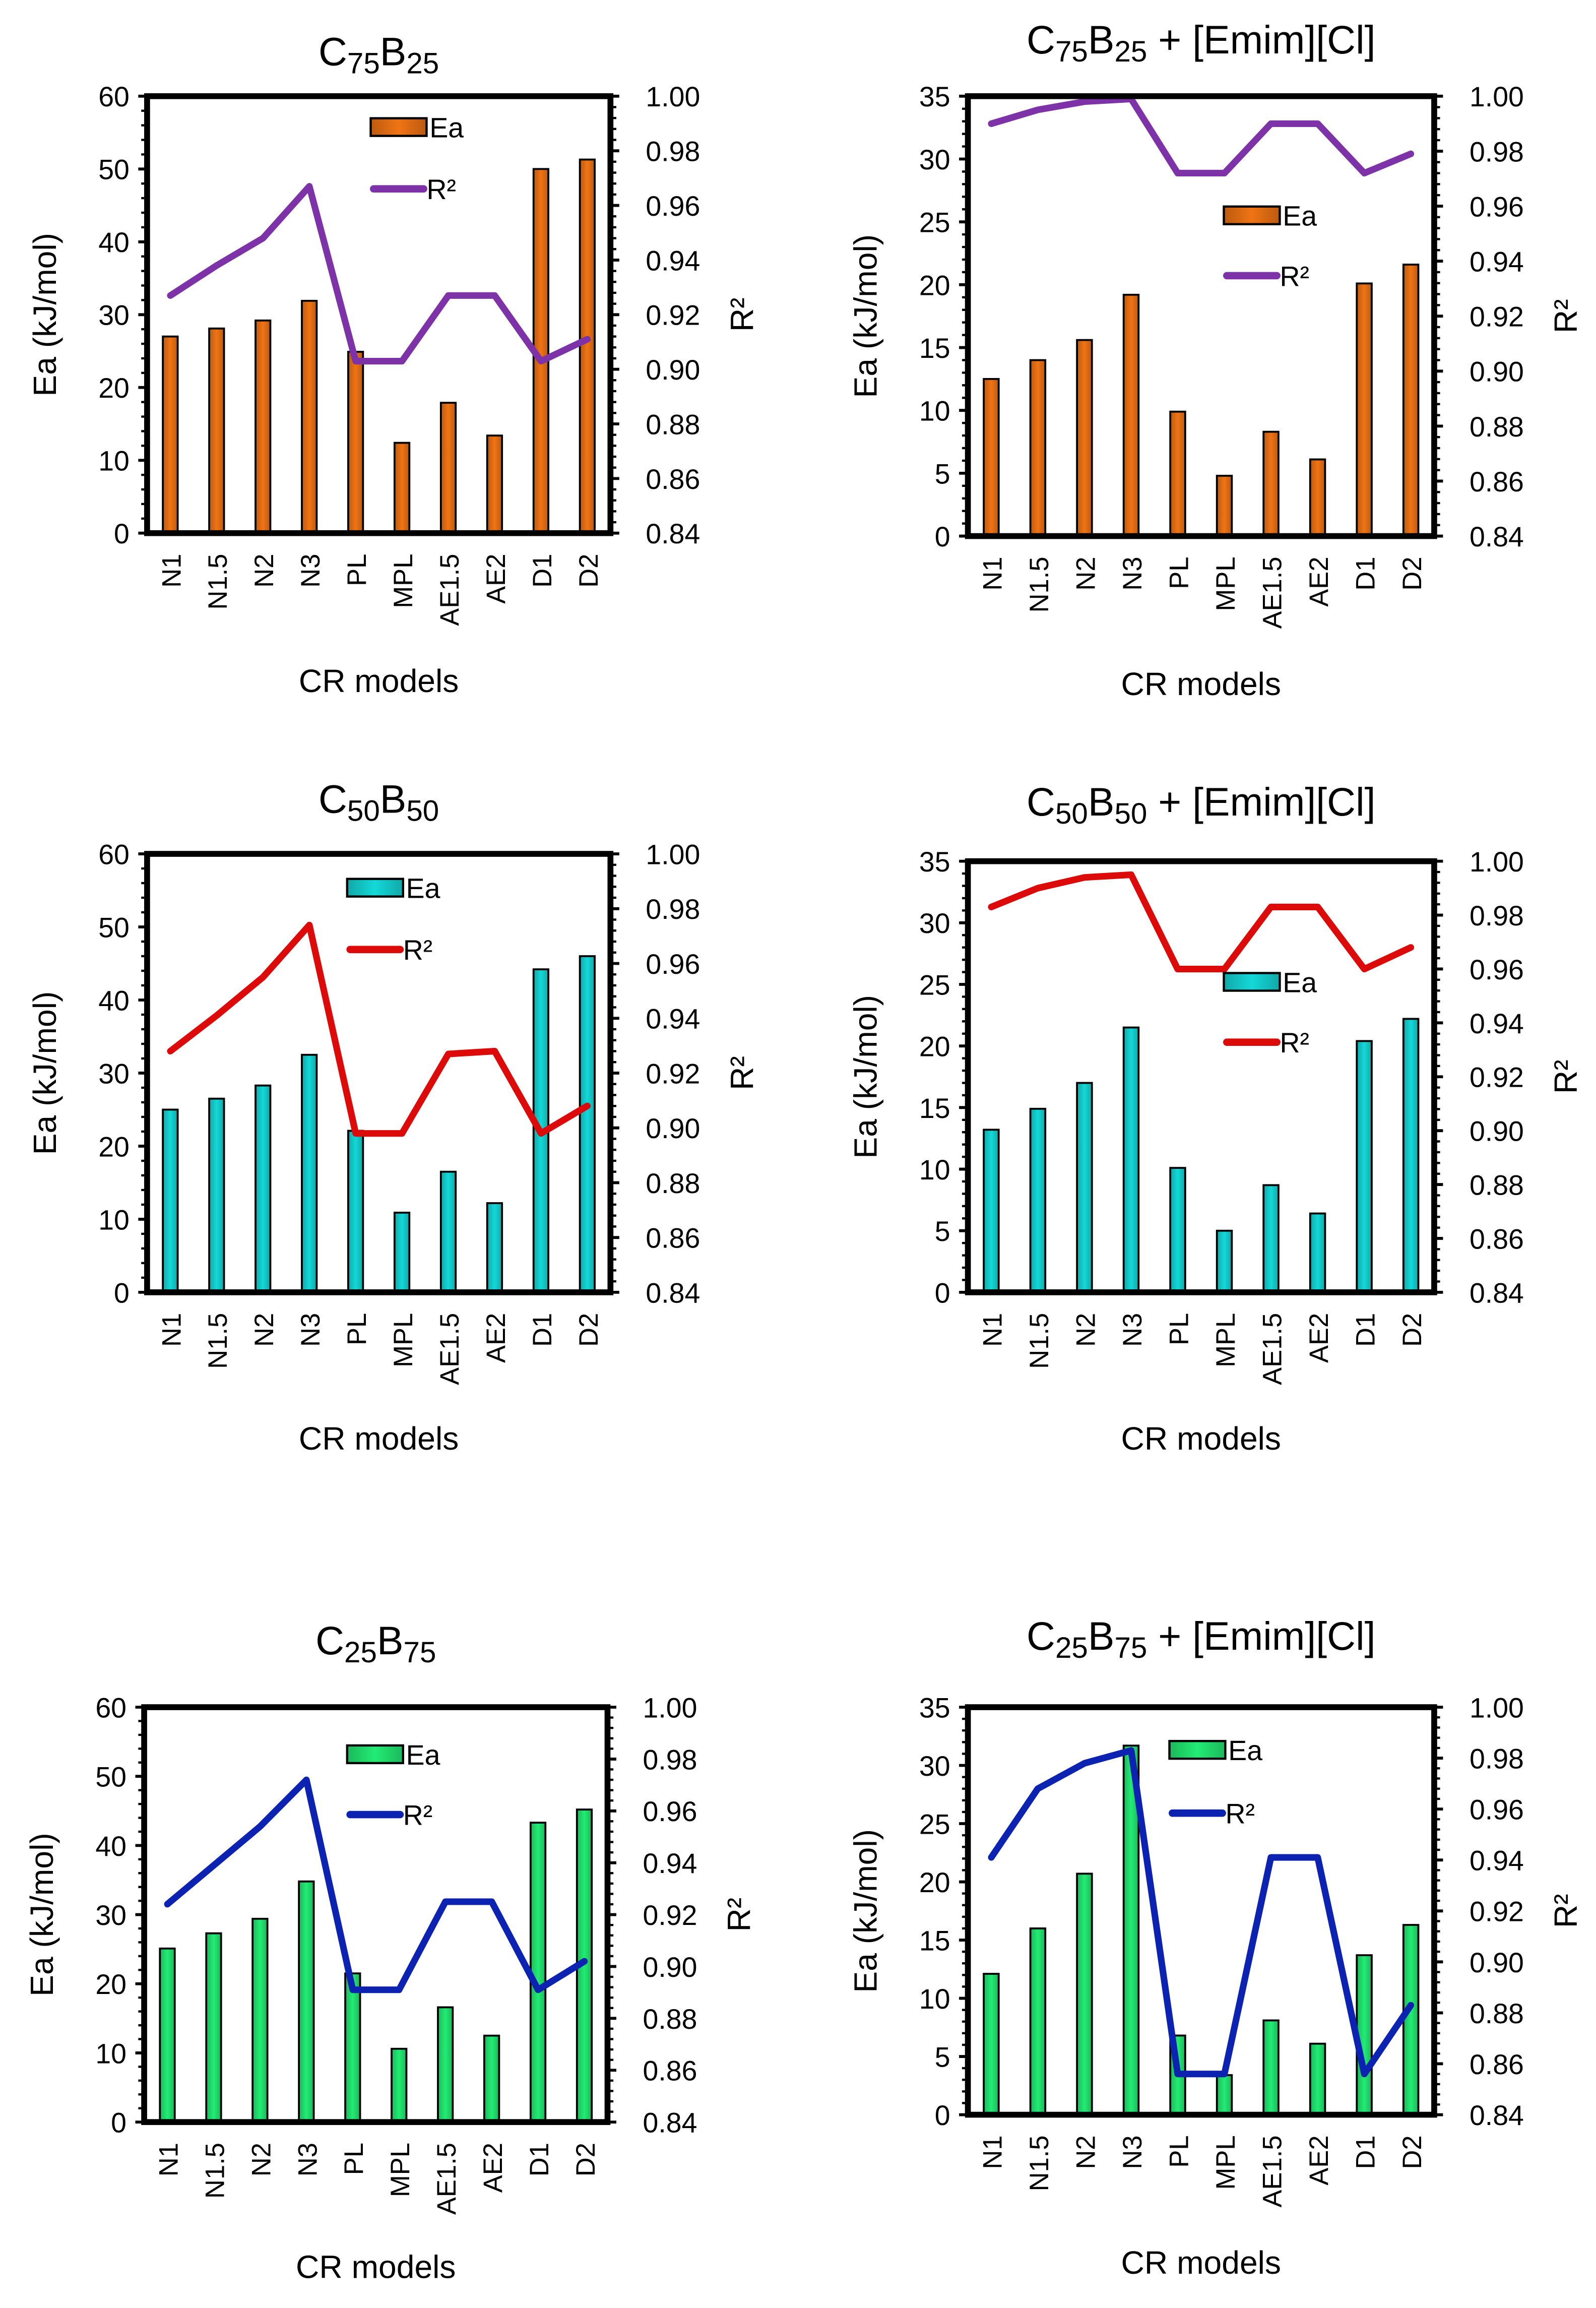 Image resolution: width=1596 pixels, height=2308 pixels. I want to click on bar-N2, so click(1084, 438).